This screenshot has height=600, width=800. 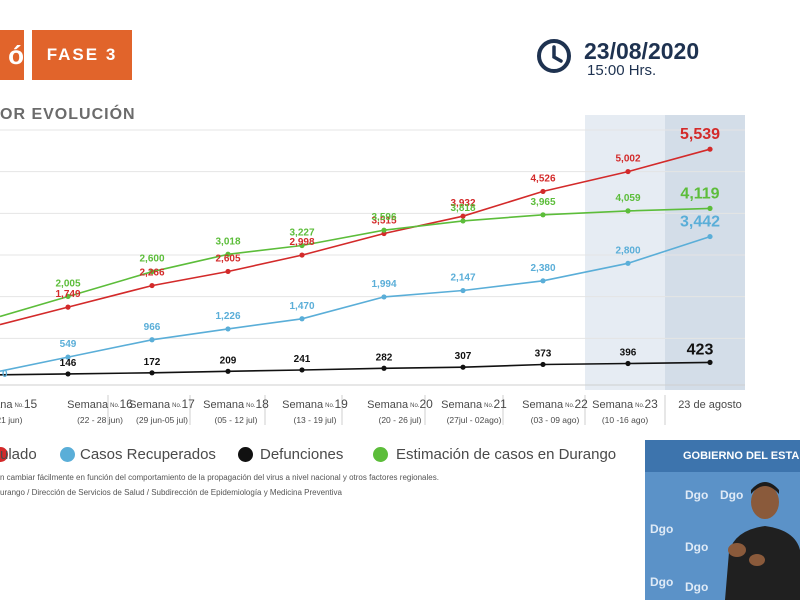 I want to click on data-label-estimacion: 3,018, so click(x=227, y=241).